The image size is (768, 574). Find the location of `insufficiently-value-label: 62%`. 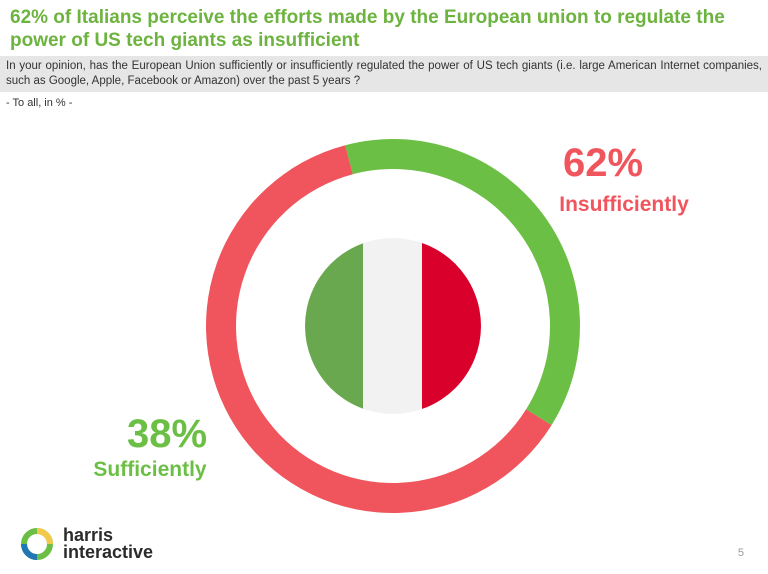

insufficiently-value-label: 62% is located at coordinates (603, 163).